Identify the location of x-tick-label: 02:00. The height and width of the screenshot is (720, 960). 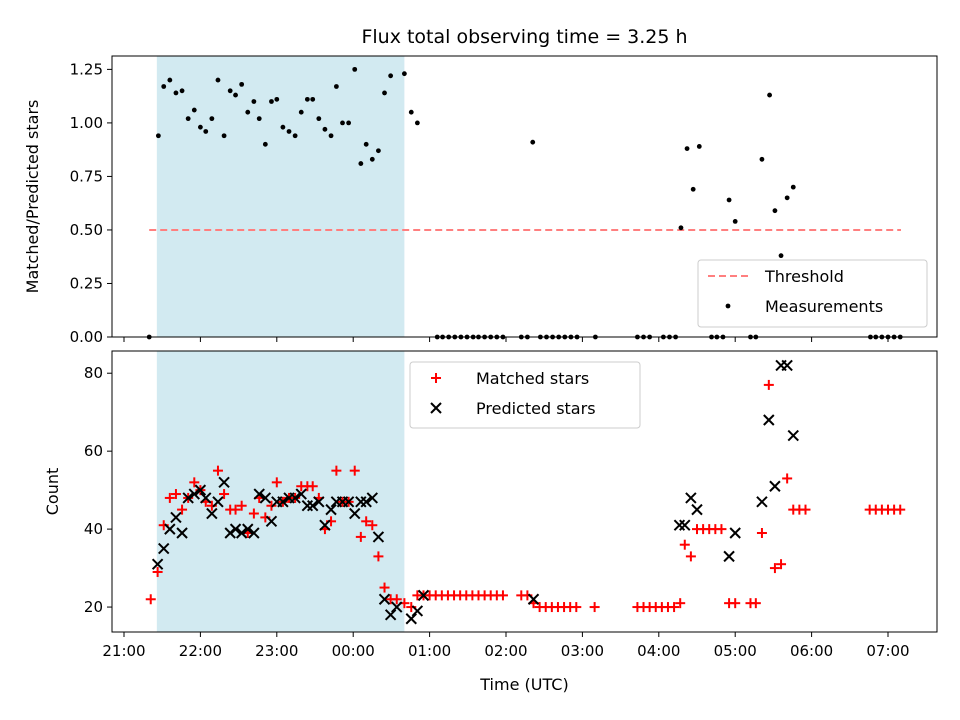
(505, 651).